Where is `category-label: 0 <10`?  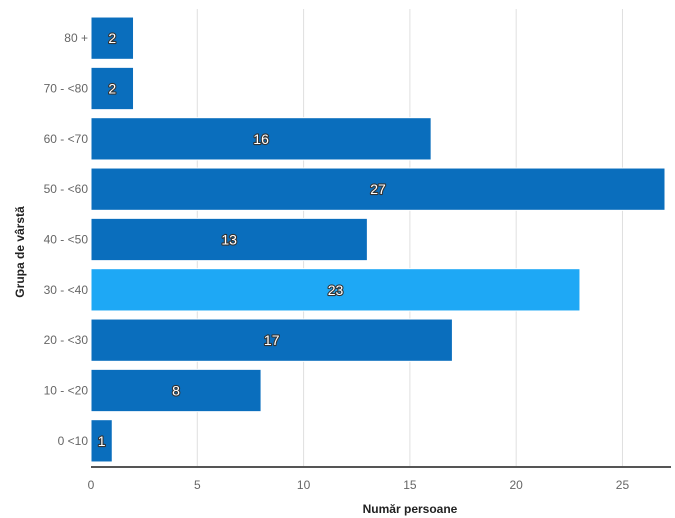 category-label: 0 <10 is located at coordinates (73, 441).